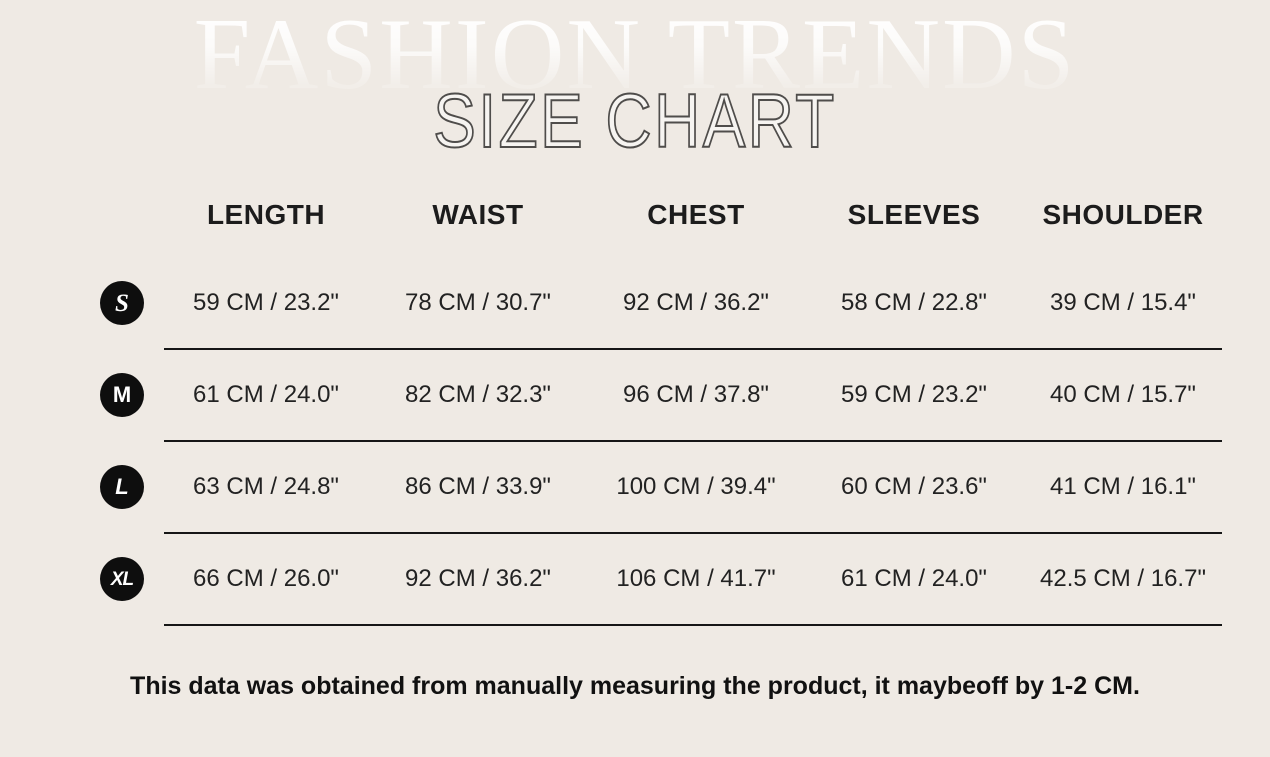 This screenshot has width=1270, height=757. What do you see at coordinates (478, 486) in the screenshot?
I see `cell-l-waist: 86 CM / 33.9"` at bounding box center [478, 486].